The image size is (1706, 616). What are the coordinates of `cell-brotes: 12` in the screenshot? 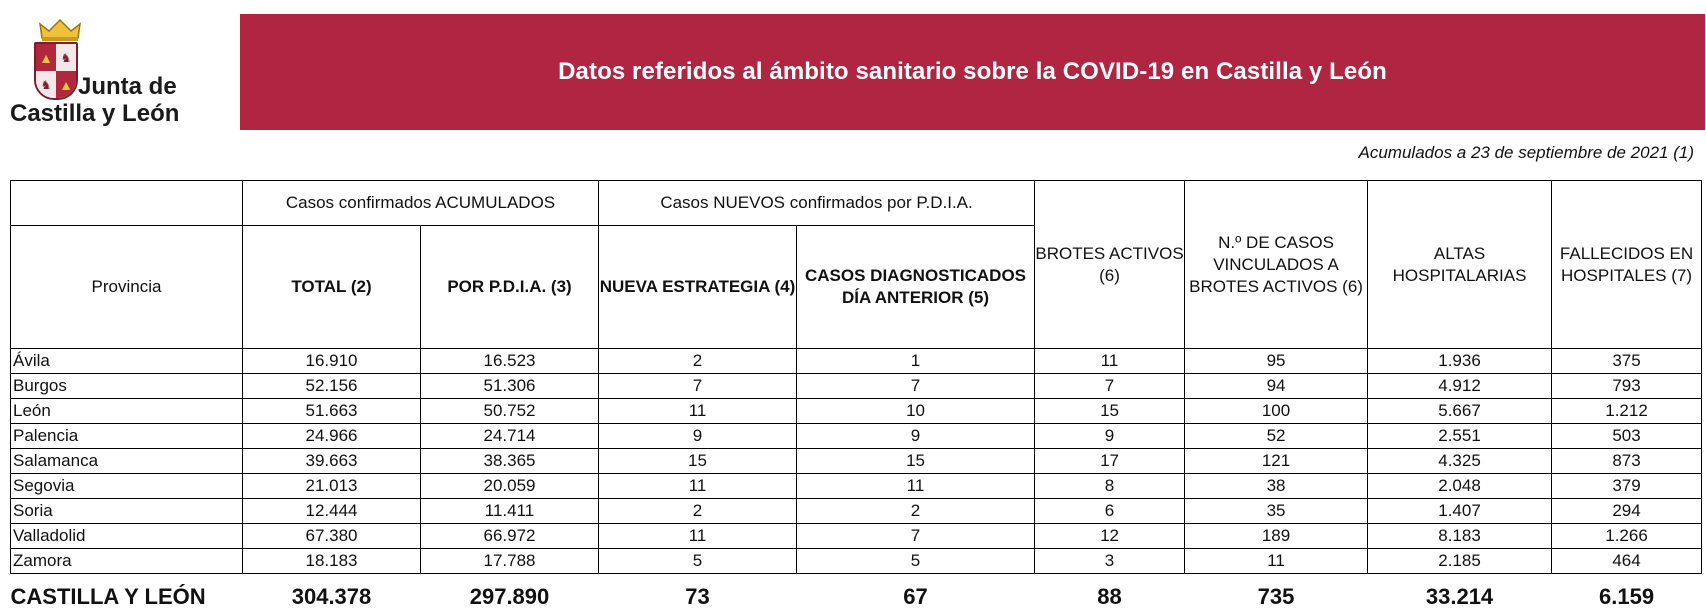 It's located at (1110, 536).